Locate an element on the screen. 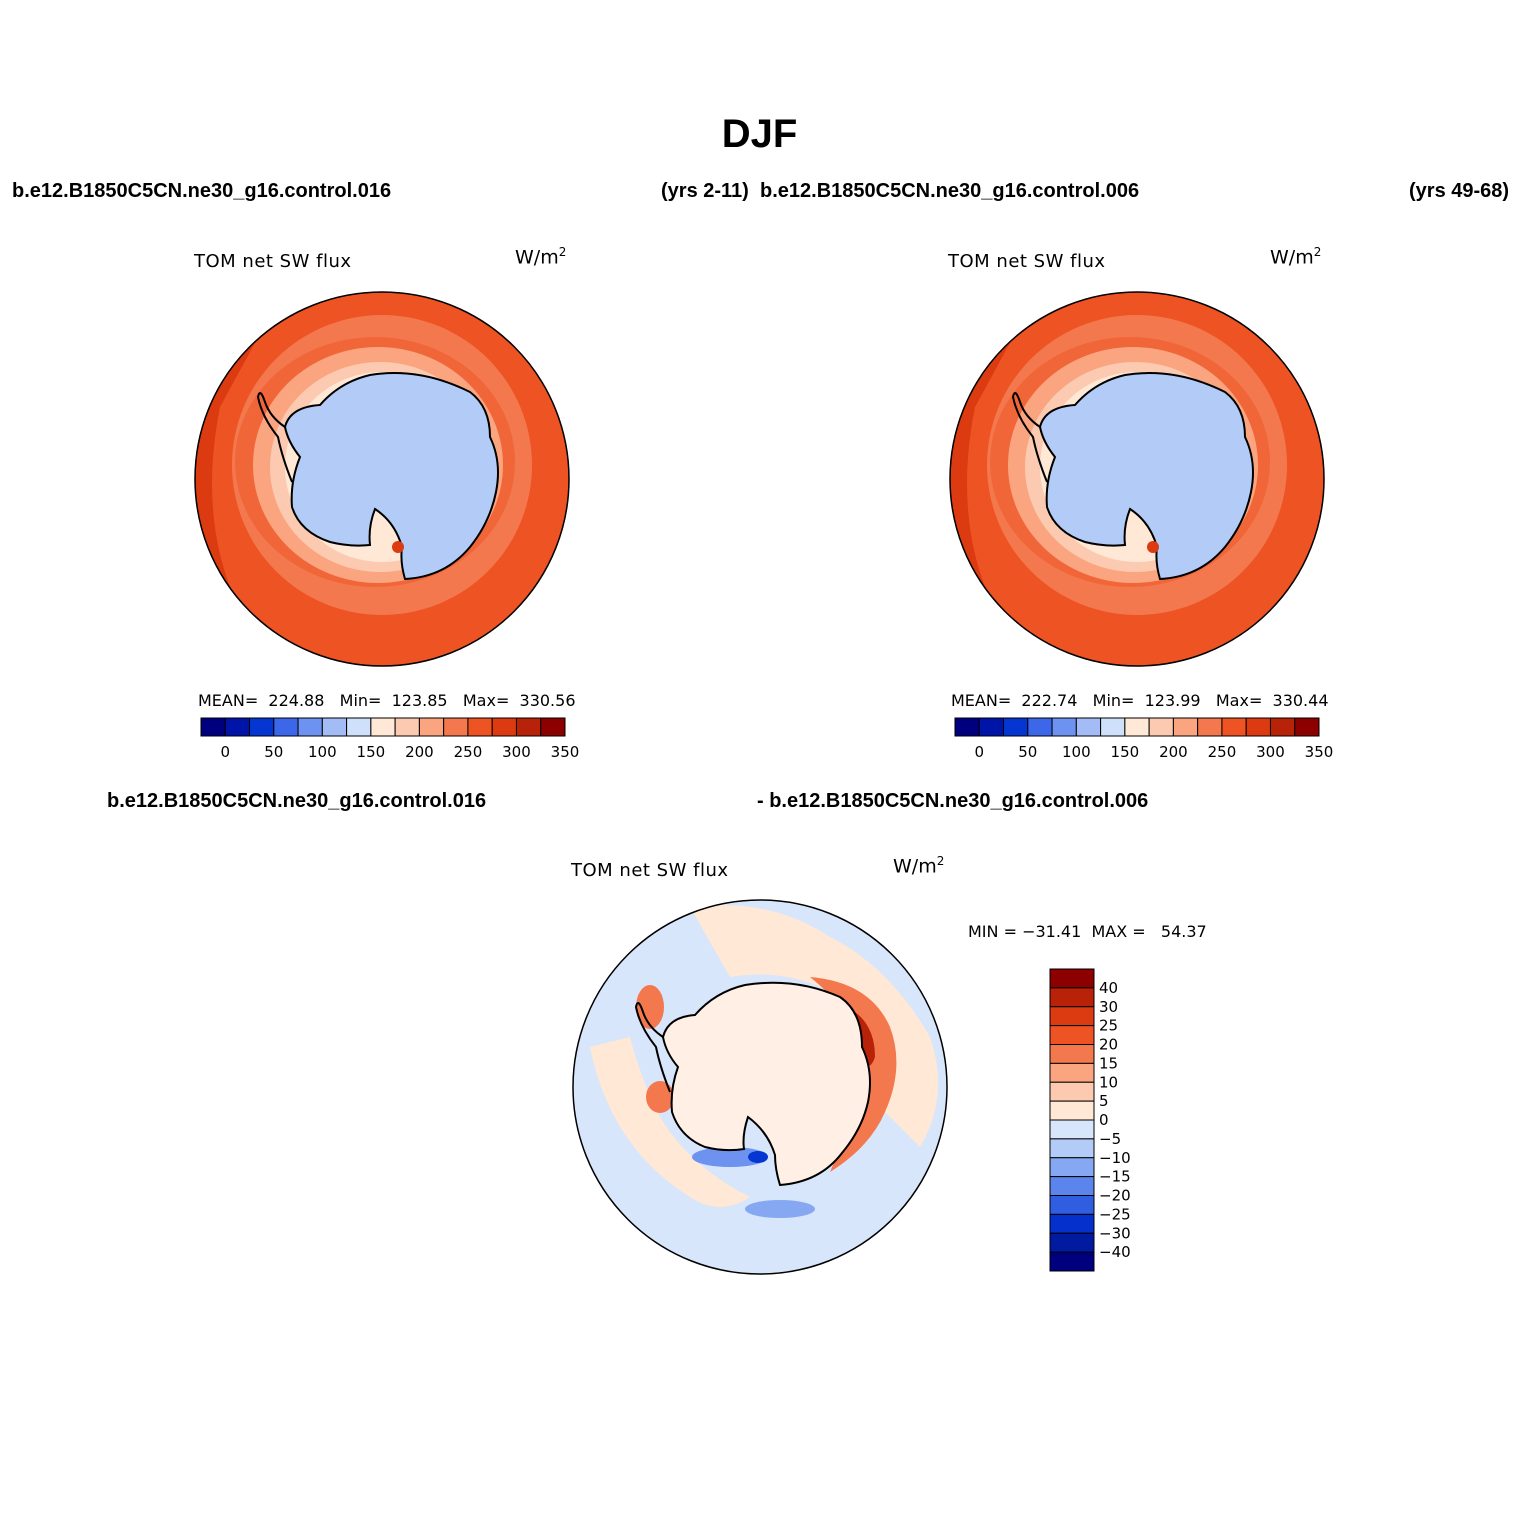 The image size is (1519, 1519). diff-neg-south is located at coordinates (780, 1209).